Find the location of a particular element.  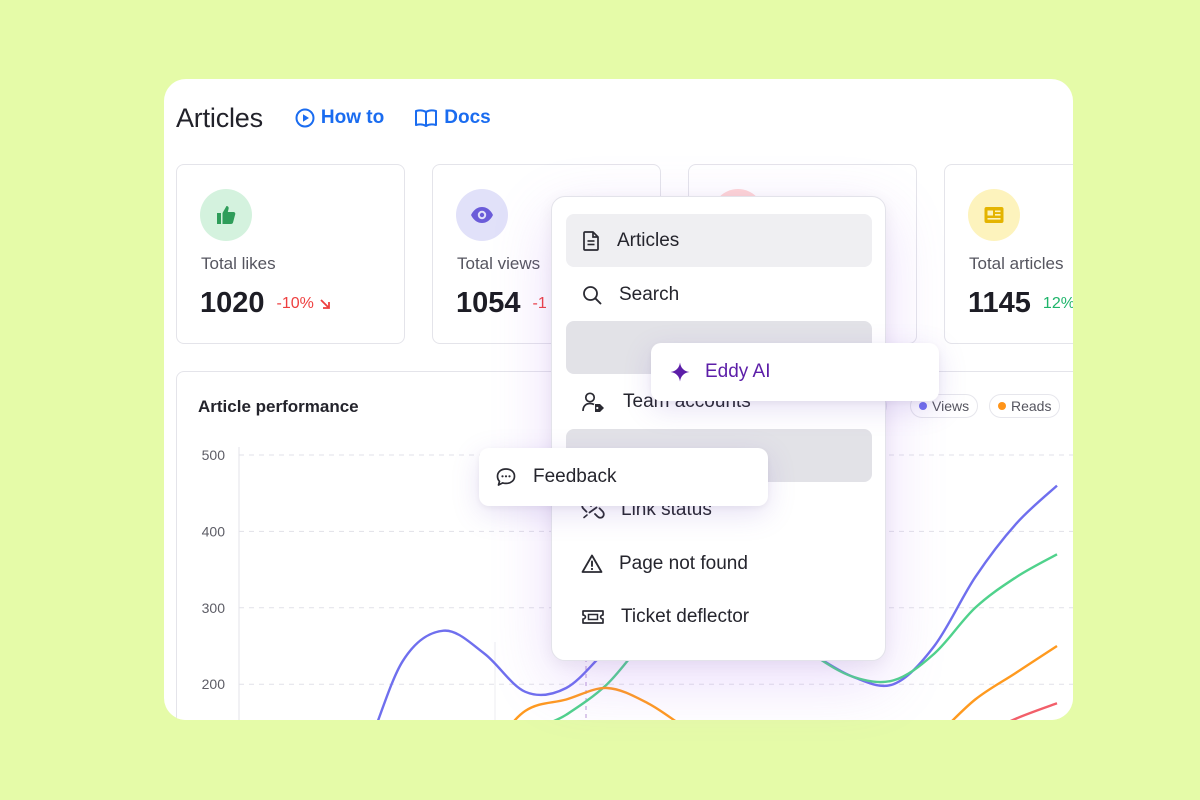

y-tick-label: 400 is located at coordinates (214, 531).